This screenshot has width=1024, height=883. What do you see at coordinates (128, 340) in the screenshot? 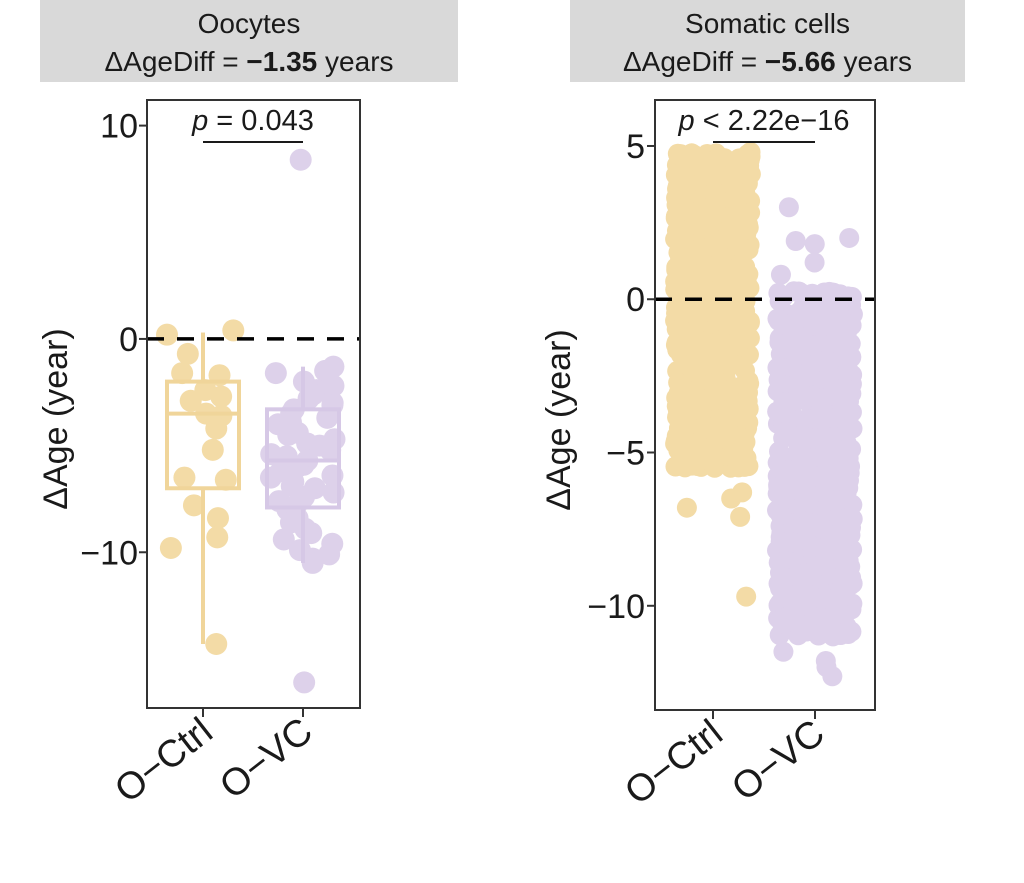
I see `y-tick-label: 0` at bounding box center [128, 340].